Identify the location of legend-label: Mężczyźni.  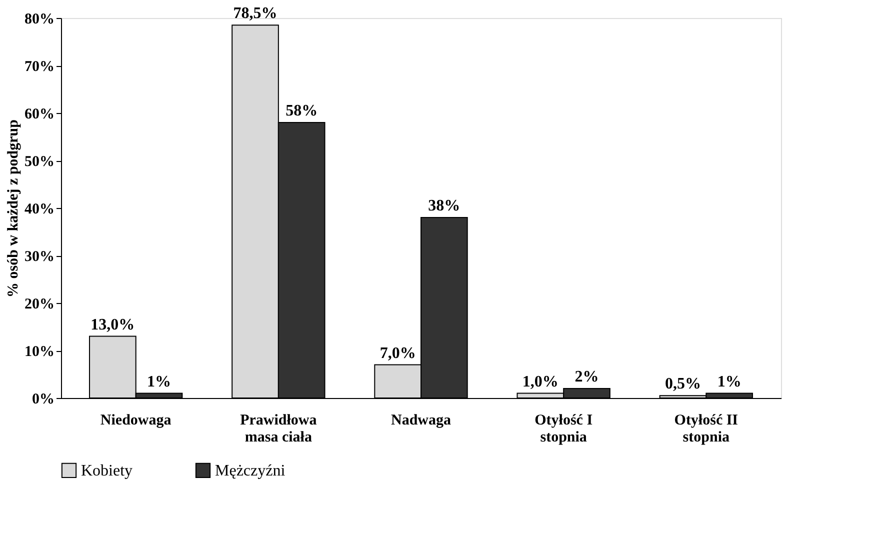
(250, 471).